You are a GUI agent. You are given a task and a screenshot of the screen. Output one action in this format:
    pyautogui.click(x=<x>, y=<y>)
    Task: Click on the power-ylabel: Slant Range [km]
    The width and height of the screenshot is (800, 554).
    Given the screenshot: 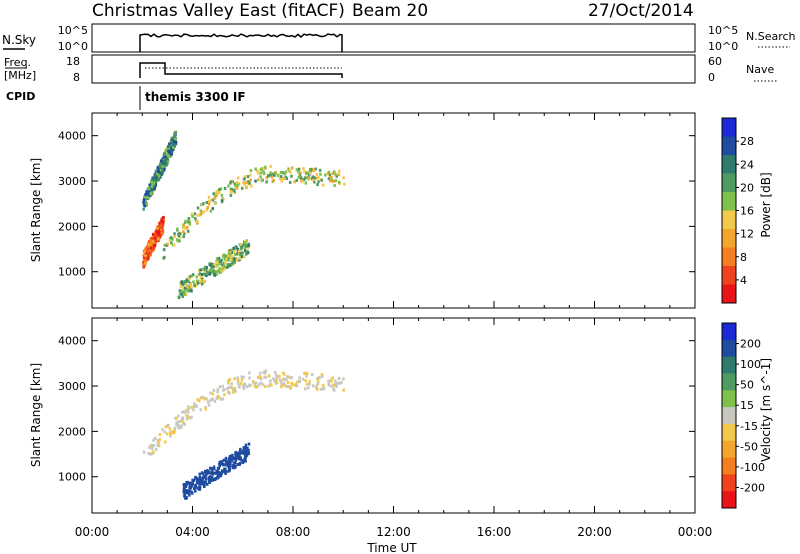 What is the action you would take?
    pyautogui.click(x=36, y=210)
    